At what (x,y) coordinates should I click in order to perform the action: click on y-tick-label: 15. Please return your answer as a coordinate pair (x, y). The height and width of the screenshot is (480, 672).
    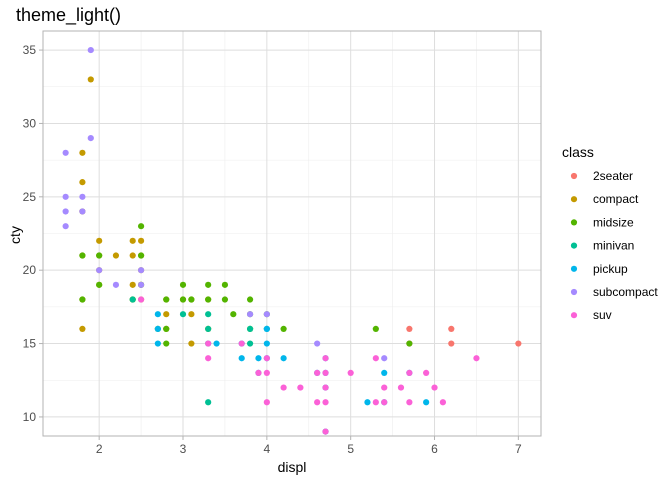
    Looking at the image, I should click on (30, 344).